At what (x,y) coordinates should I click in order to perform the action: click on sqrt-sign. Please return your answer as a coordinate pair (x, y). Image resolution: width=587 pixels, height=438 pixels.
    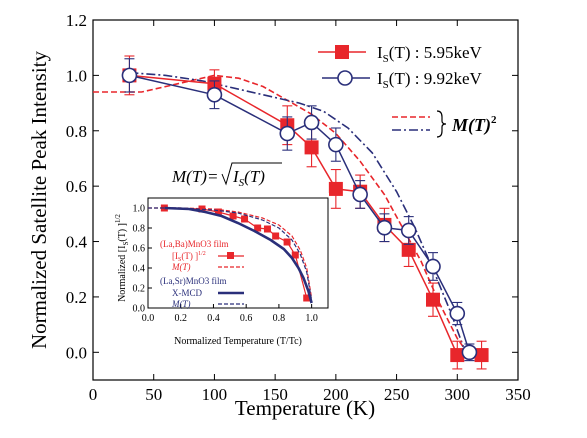
    Looking at the image, I should click on (251, 174).